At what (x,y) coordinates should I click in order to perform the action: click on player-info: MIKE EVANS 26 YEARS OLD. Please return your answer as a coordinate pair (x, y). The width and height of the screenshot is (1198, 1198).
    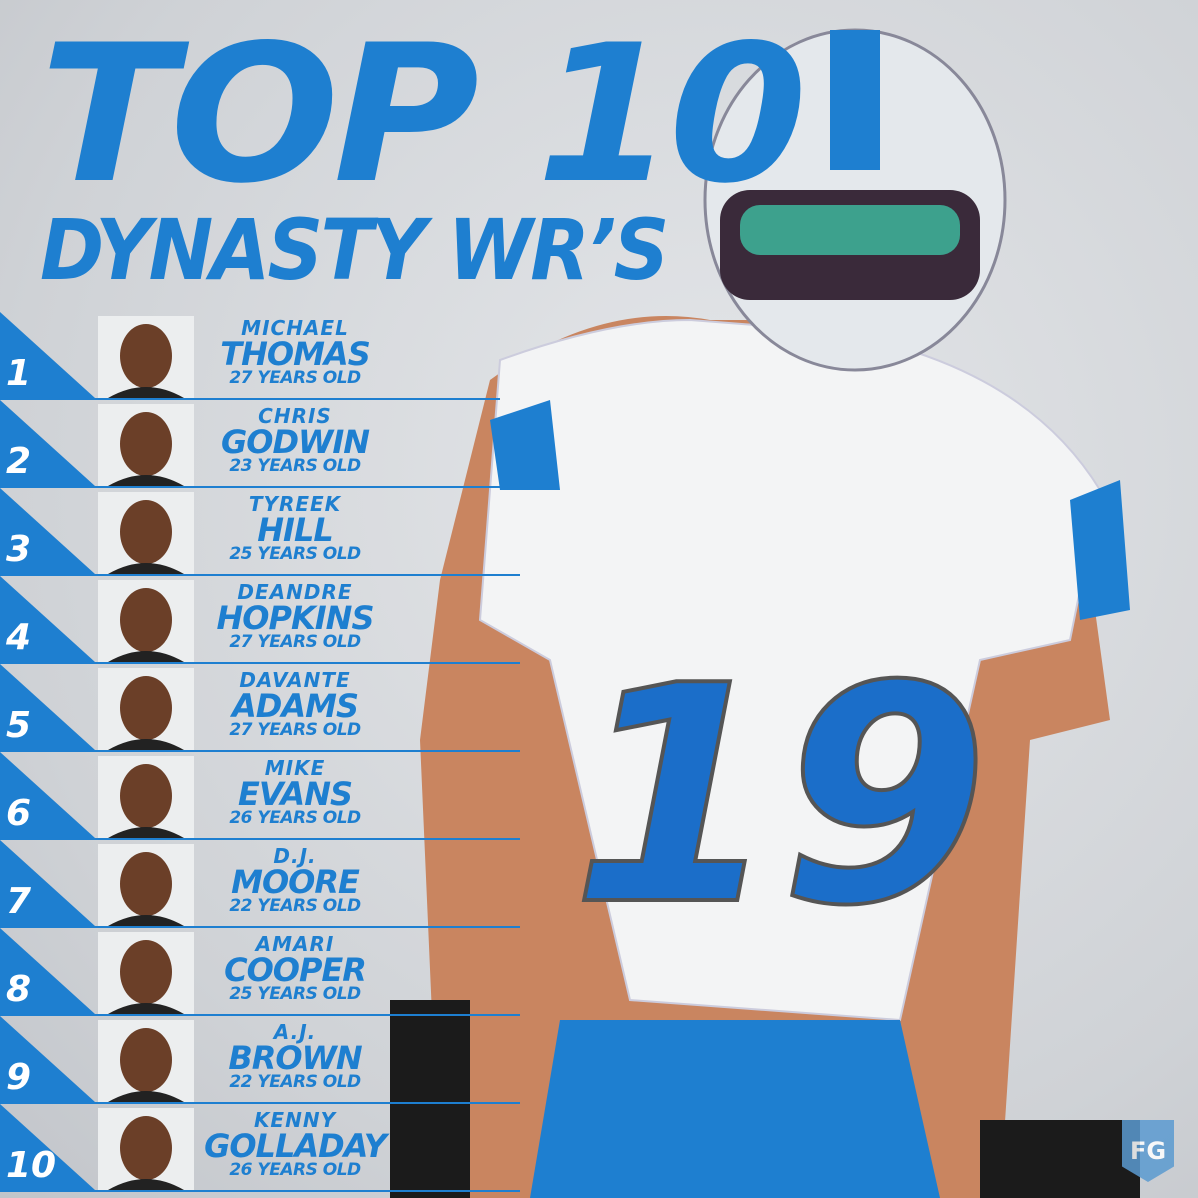
    Looking at the image, I should click on (295, 792).